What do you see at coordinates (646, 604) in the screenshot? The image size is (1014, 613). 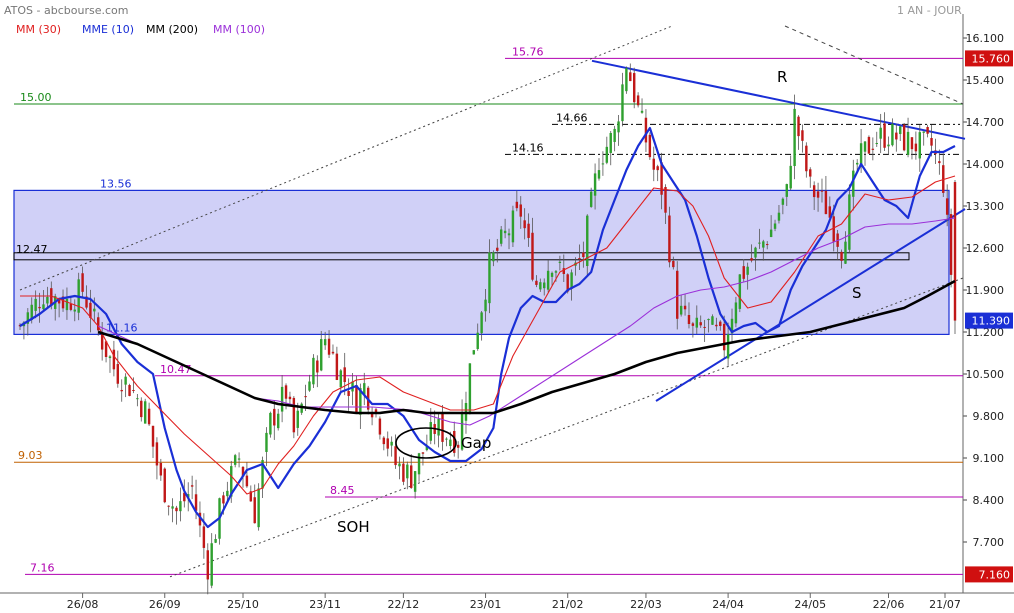 I see `x-tick-label: 22/03` at bounding box center [646, 604].